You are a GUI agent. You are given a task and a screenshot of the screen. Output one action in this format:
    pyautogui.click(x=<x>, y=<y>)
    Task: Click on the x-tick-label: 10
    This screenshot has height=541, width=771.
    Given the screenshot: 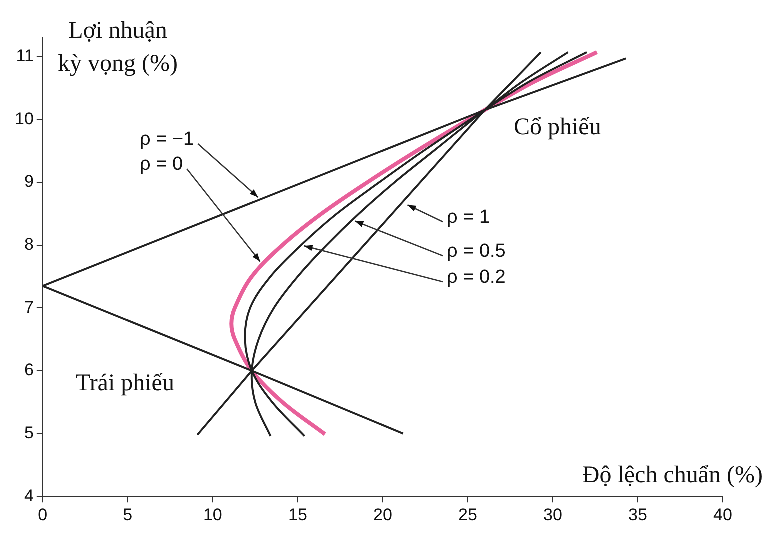 What is the action you would take?
    pyautogui.click(x=212, y=514)
    